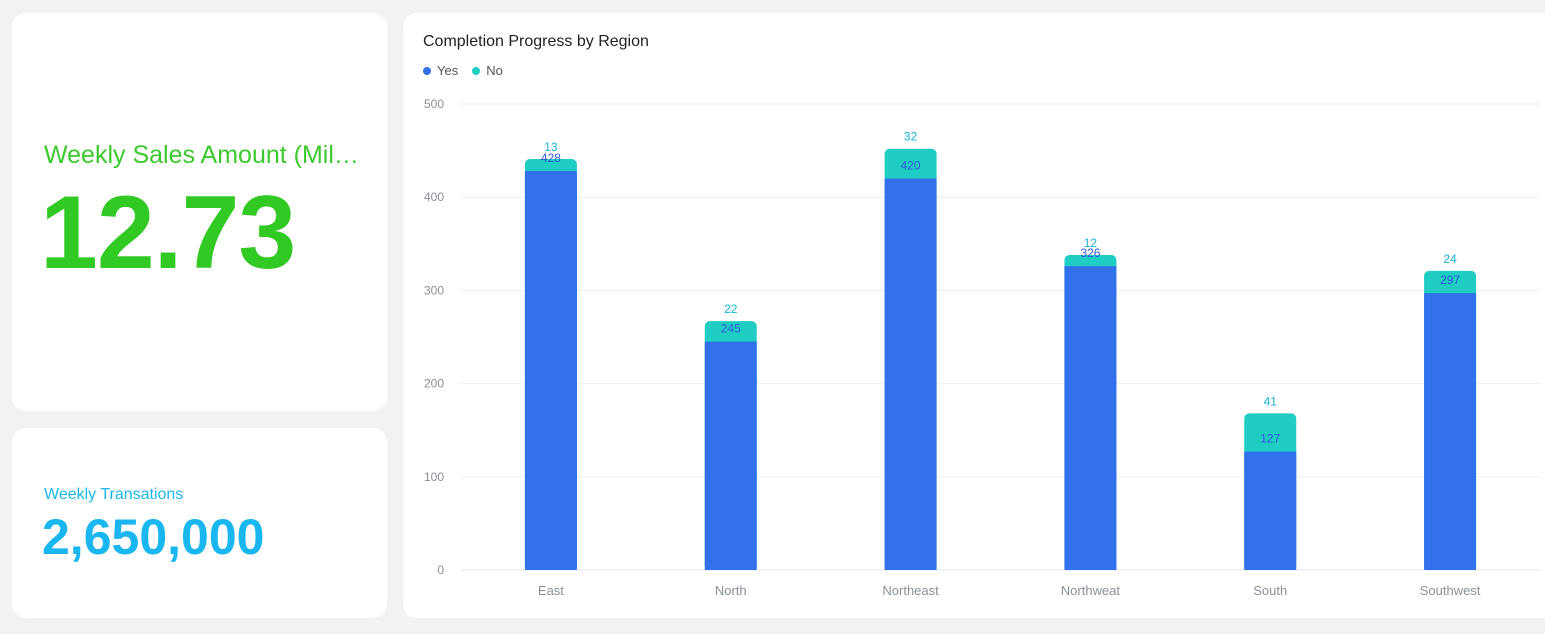  What do you see at coordinates (494, 70) in the screenshot?
I see `legend-label-no: No` at bounding box center [494, 70].